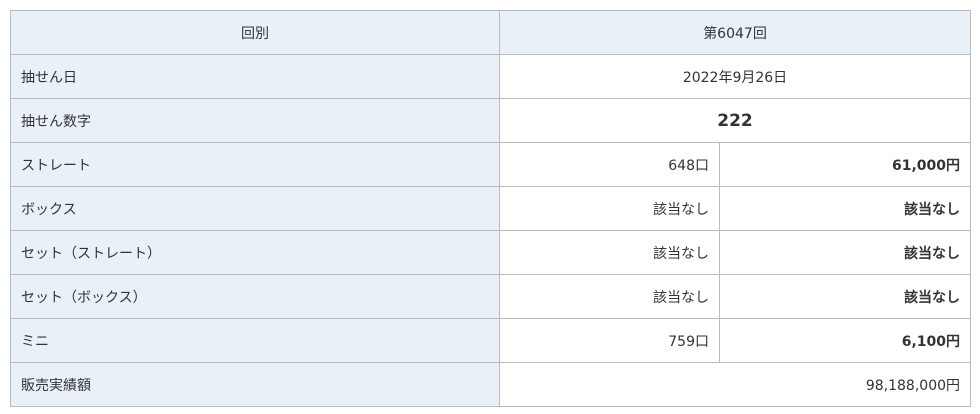 The height and width of the screenshot is (414, 980). Describe the element at coordinates (735, 76) in the screenshot. I see `draw-date-value: 2022年9月26日` at that location.